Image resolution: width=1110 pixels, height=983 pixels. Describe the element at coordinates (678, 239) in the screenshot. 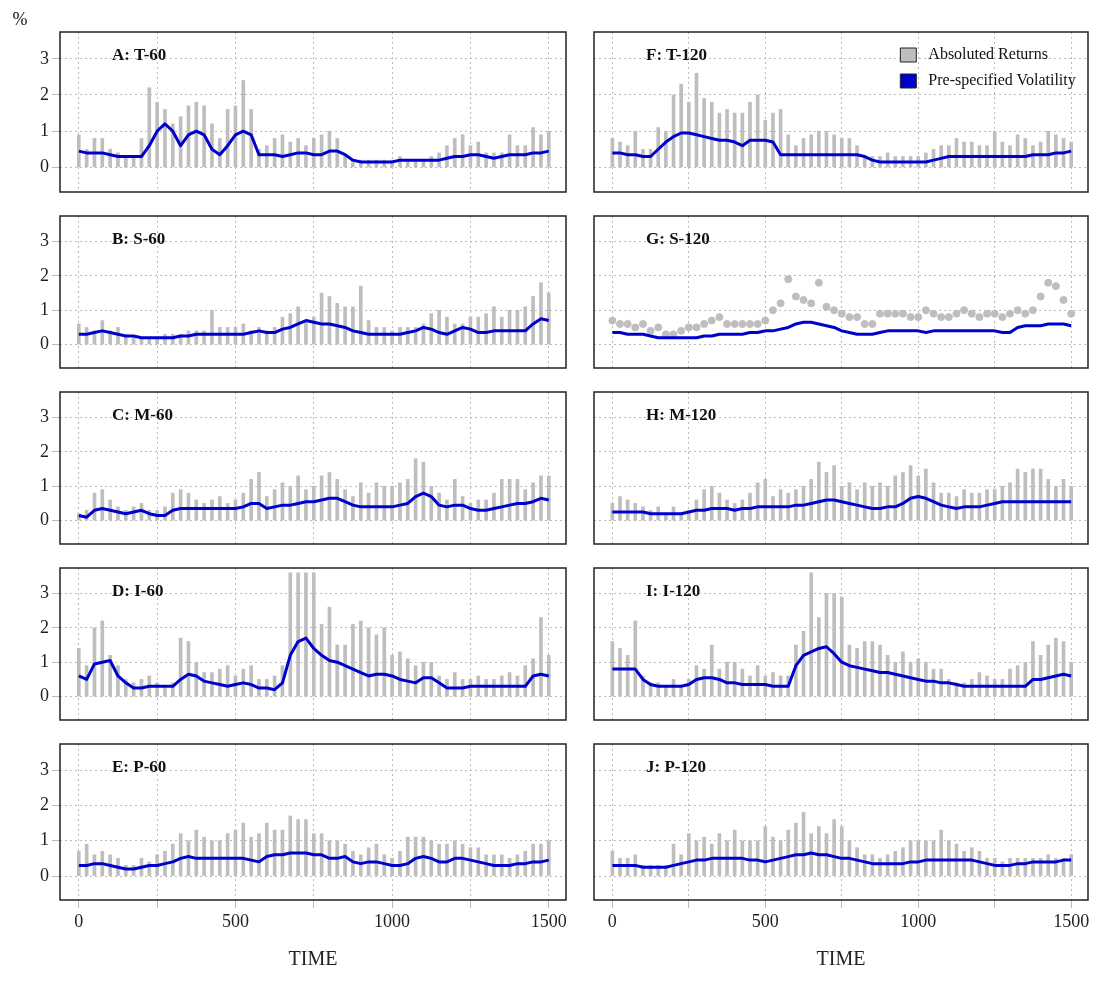

I see `text: G: S-120` at that location.